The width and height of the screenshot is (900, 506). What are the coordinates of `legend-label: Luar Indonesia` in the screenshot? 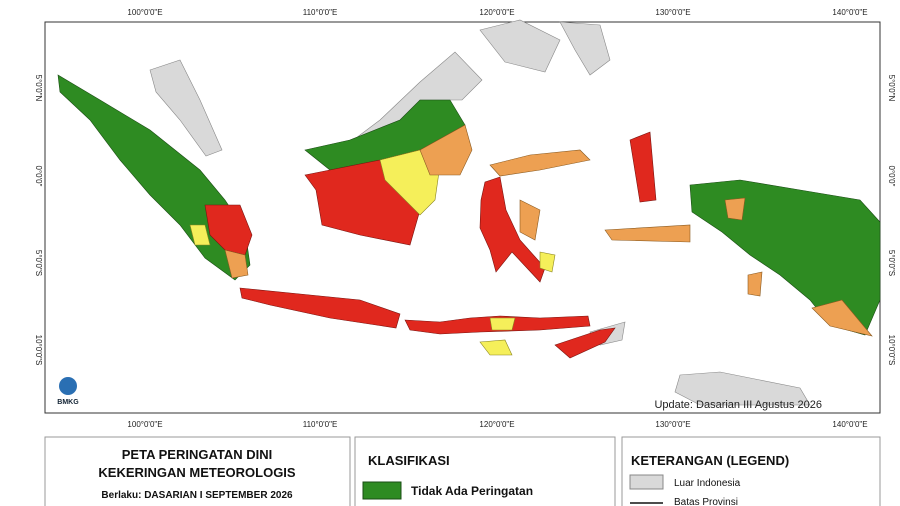 It's located at (707, 483).